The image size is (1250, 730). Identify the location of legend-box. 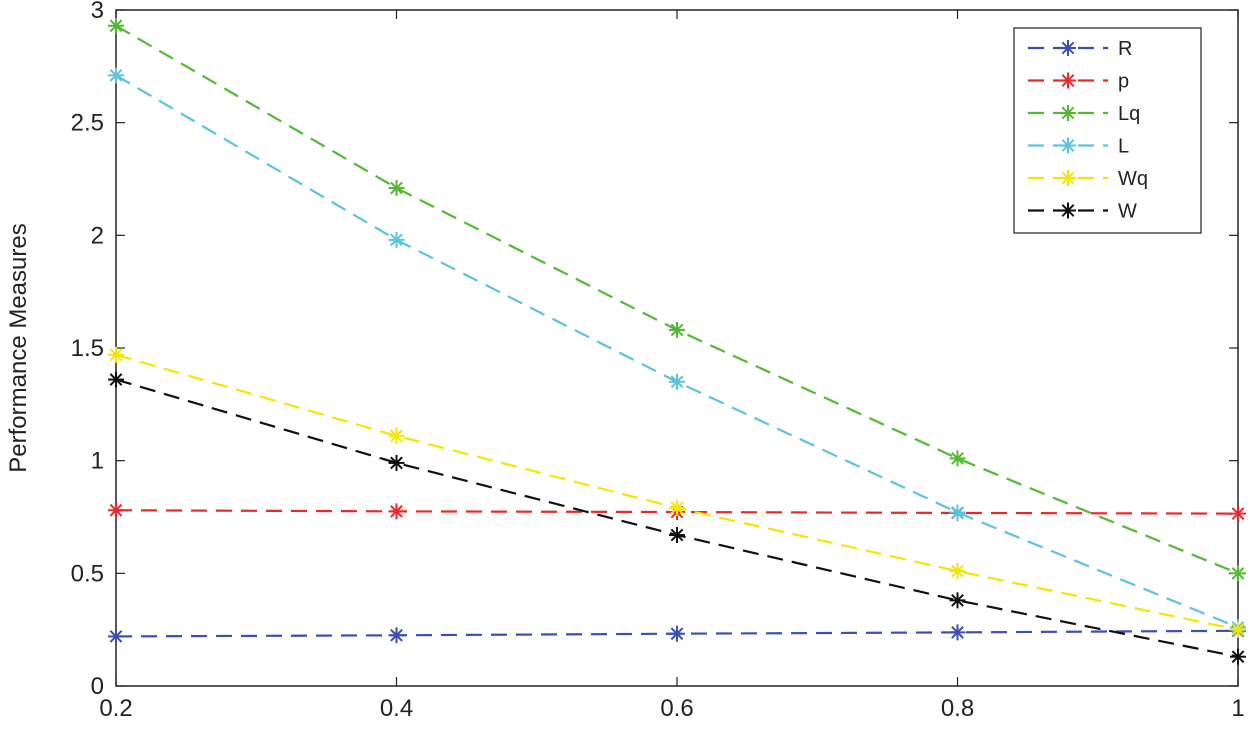
(1107, 130).